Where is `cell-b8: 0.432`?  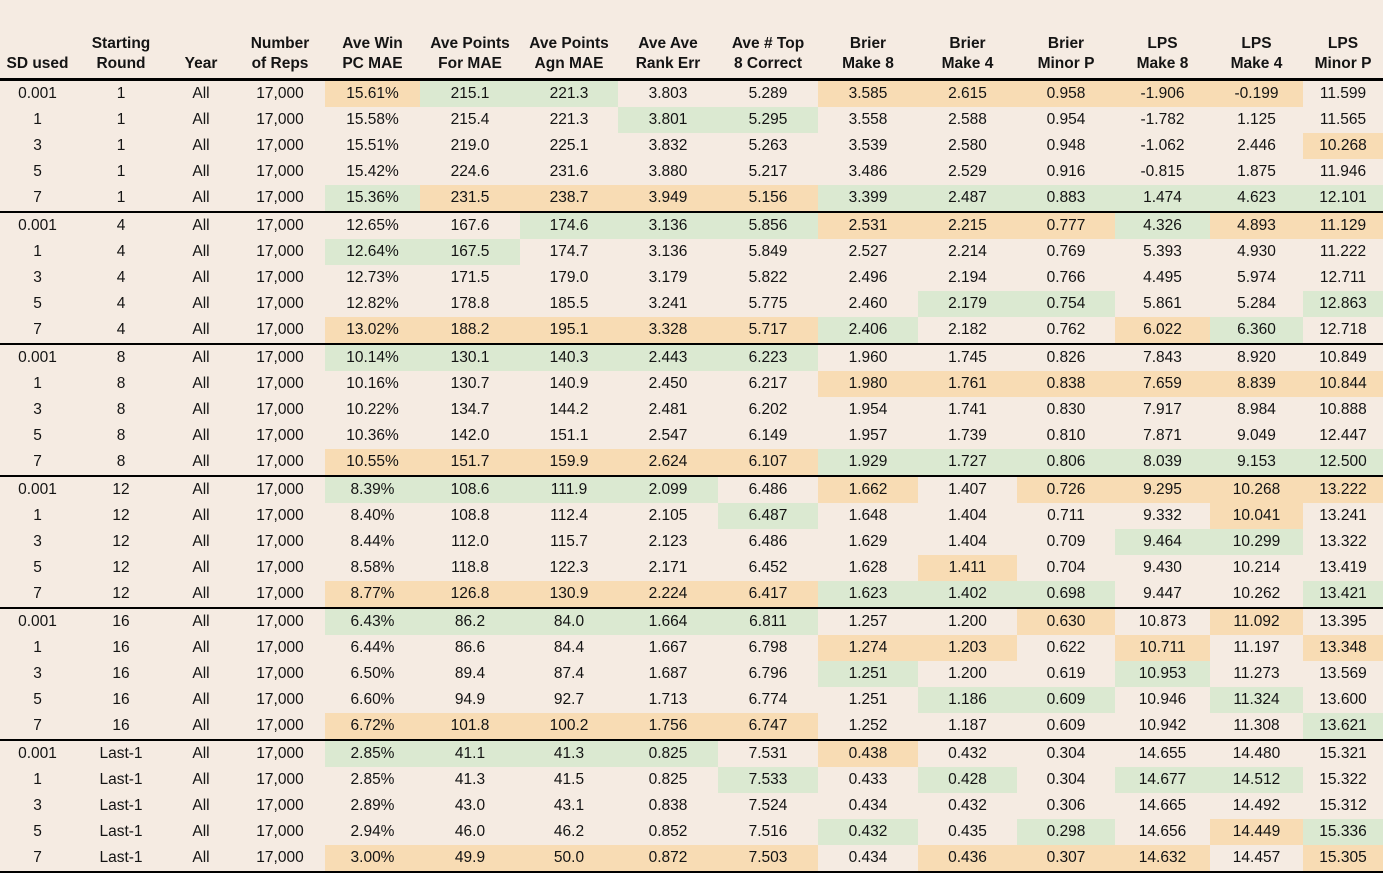 cell-b8: 0.432 is located at coordinates (868, 832).